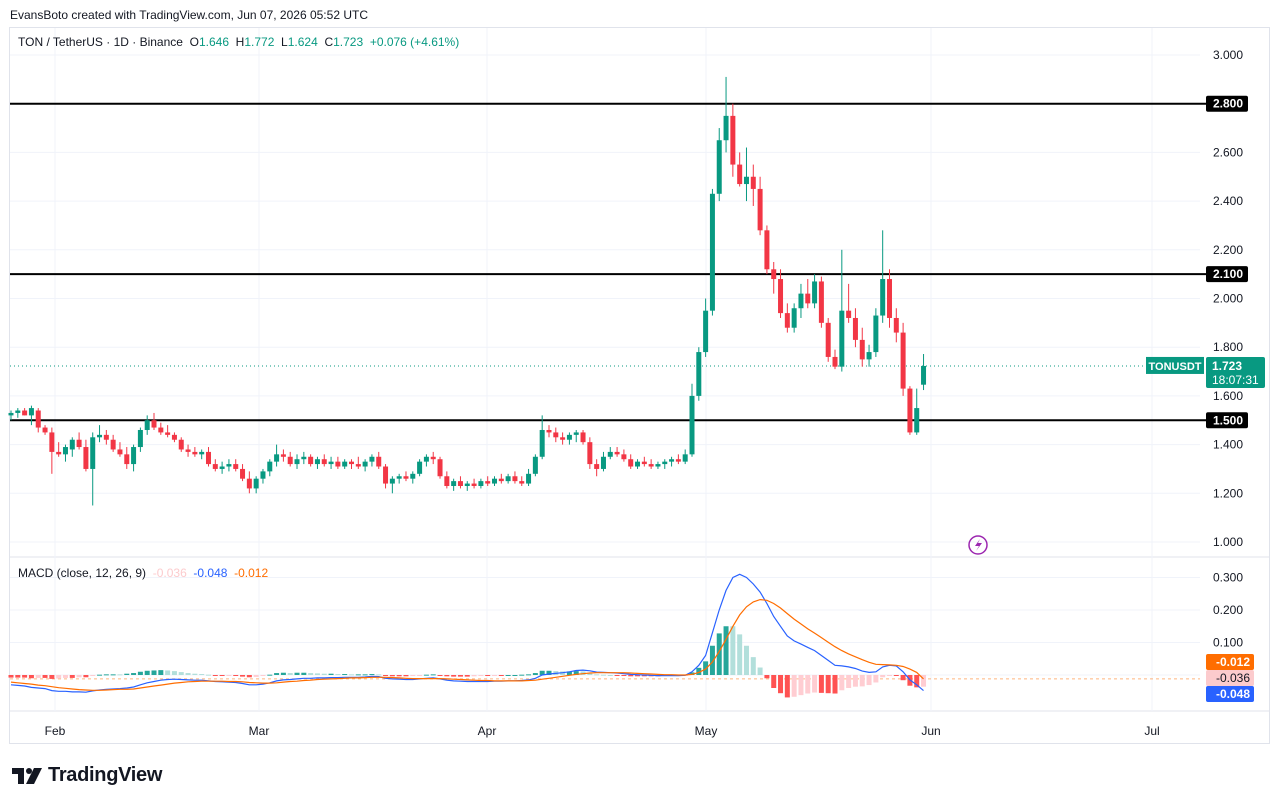  What do you see at coordinates (302, 42) in the screenshot?
I see `low-value: 1.624` at bounding box center [302, 42].